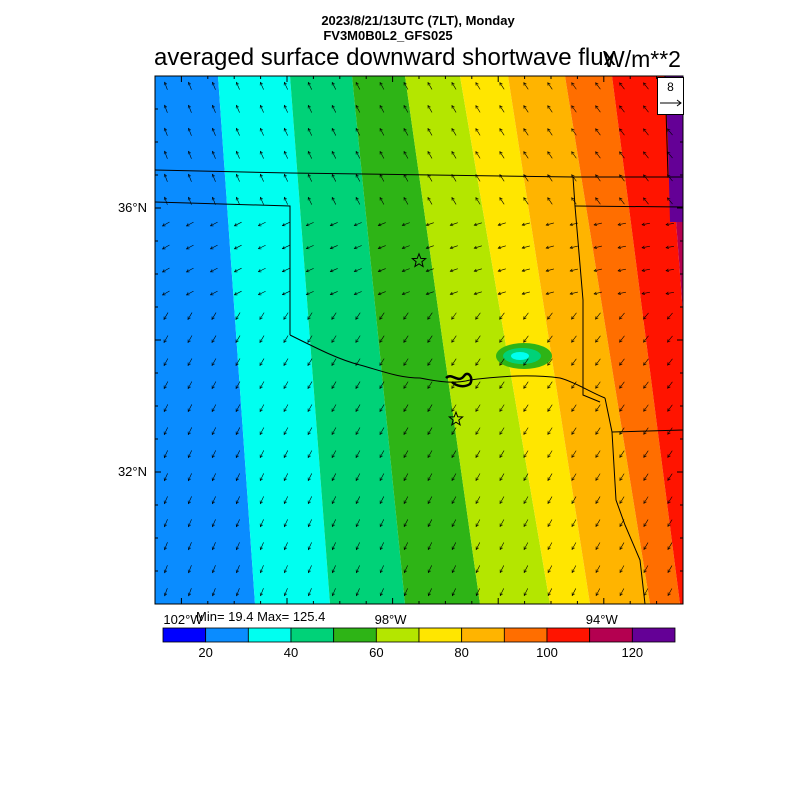 Image resolution: width=800 pixels, height=800 pixels. What do you see at coordinates (586, 289) in the screenshot?
I see `oklahoma-arkansas-border` at bounding box center [586, 289].